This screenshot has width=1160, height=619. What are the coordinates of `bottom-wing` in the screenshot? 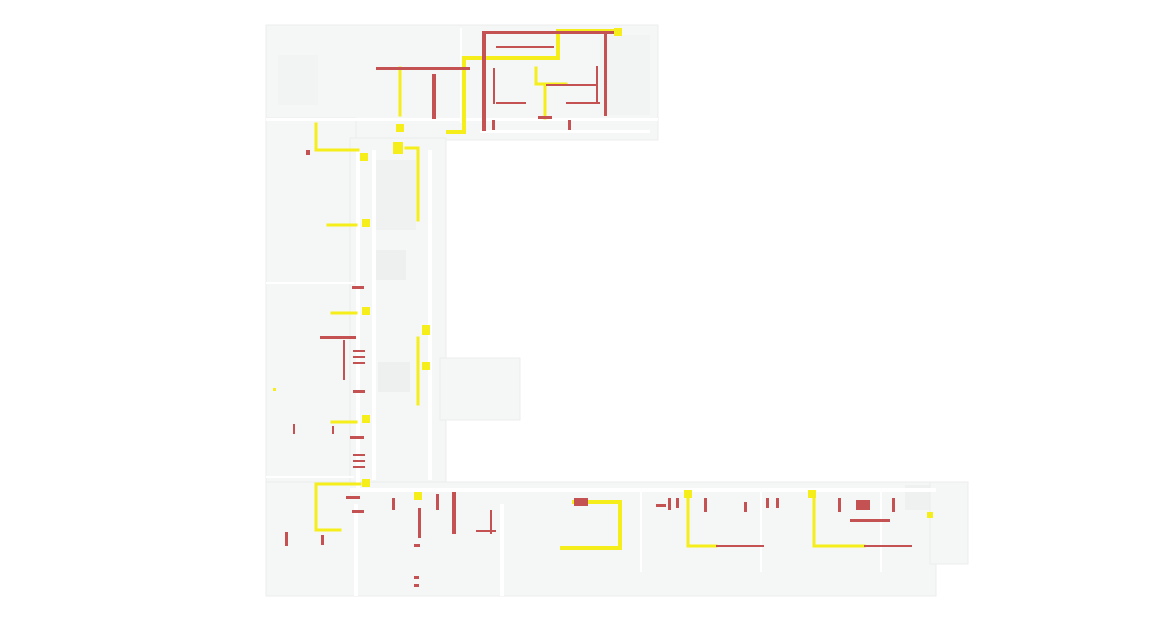 It's located at (601, 539).